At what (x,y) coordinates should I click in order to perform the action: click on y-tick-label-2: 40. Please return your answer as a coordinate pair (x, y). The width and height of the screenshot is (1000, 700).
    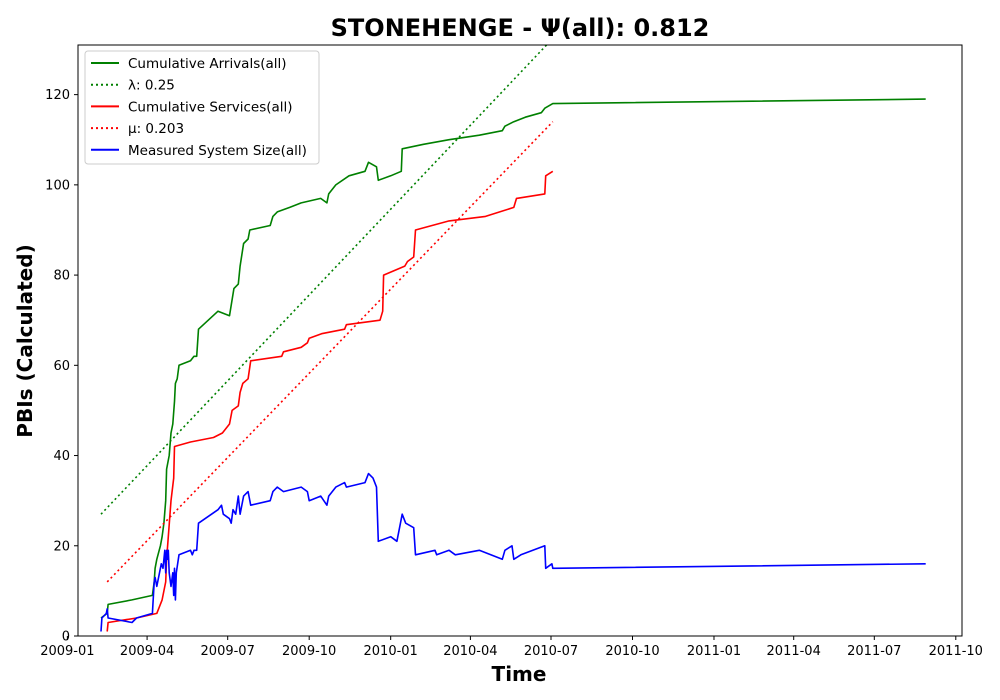
    Looking at the image, I should click on (61, 456).